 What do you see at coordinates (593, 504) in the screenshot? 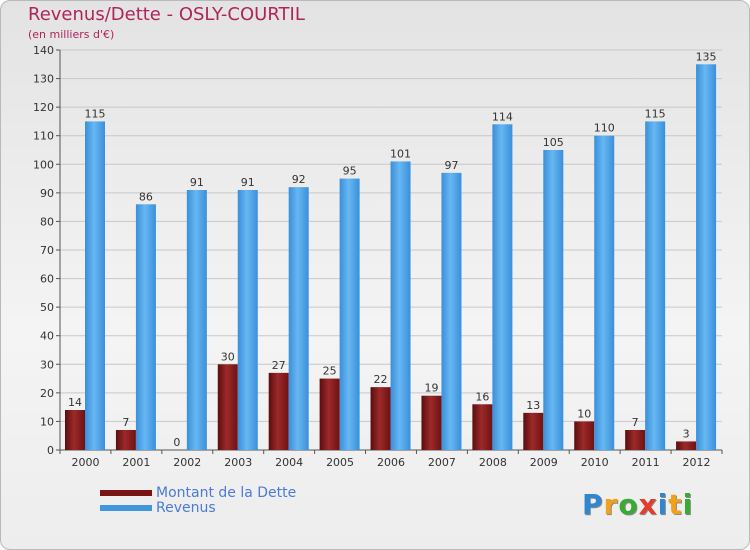
I see `logo-letter: P` at bounding box center [593, 504].